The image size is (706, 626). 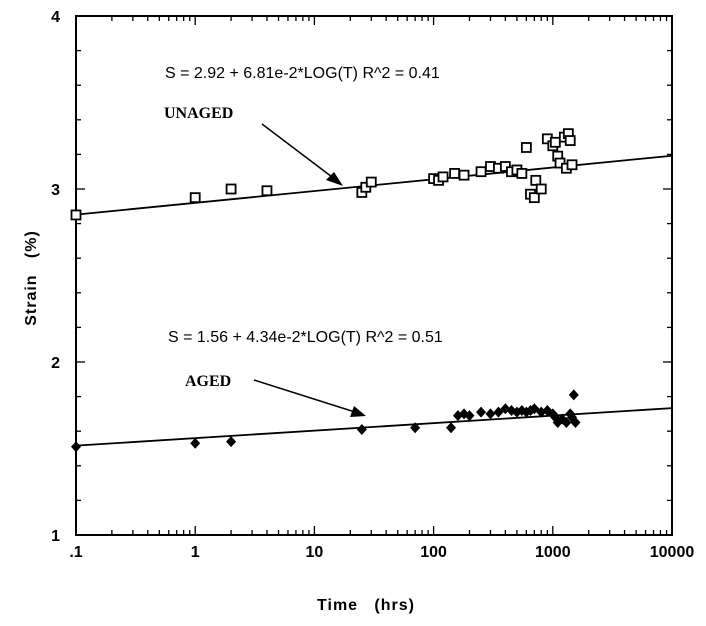 I want to click on y-tick-label: 2, so click(x=55, y=363).